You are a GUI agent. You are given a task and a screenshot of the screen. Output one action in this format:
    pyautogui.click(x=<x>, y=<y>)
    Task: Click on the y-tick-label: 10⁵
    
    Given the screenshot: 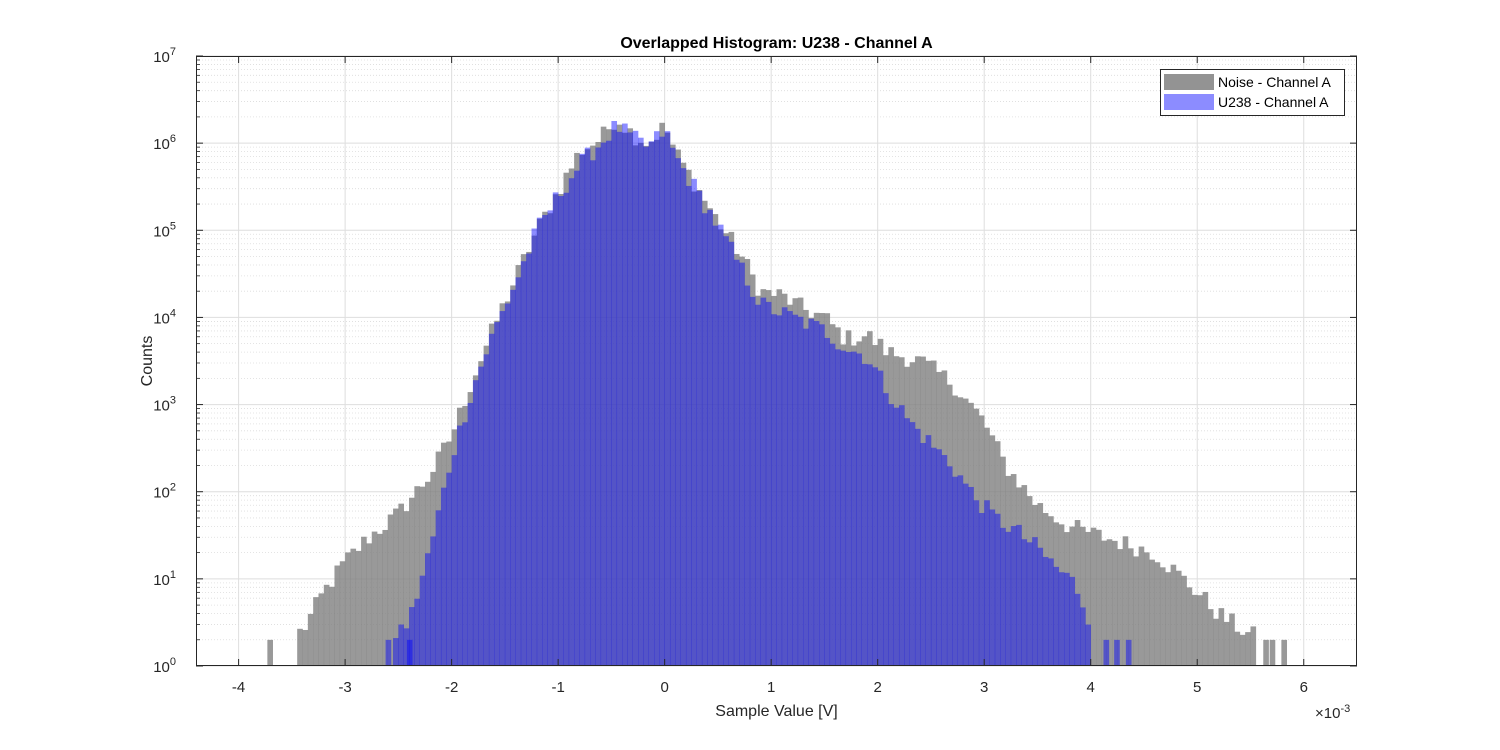 What is the action you would take?
    pyautogui.click(x=164, y=230)
    